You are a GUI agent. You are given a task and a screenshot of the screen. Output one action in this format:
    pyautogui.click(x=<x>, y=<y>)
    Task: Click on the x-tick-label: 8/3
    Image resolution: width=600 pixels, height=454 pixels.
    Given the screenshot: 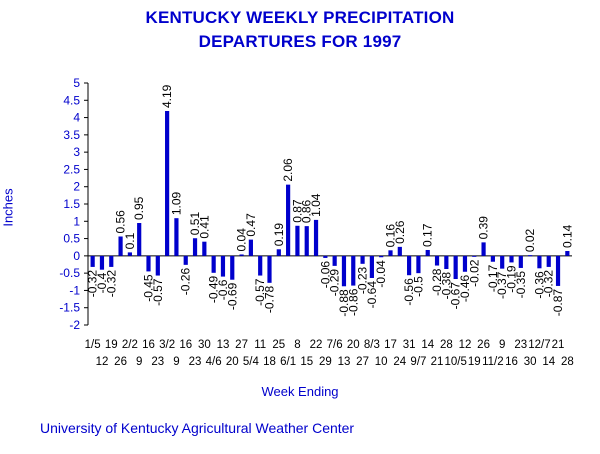 What is the action you would take?
    pyautogui.click(x=372, y=345)
    